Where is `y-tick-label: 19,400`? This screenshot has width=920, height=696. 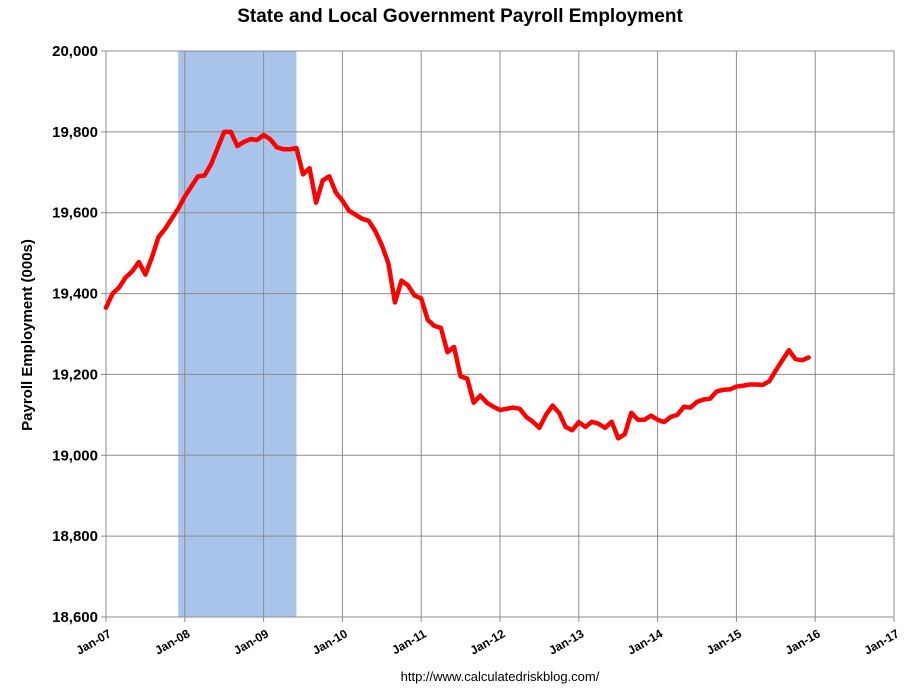
y-tick-label: 19,400 is located at coordinates (75, 294).